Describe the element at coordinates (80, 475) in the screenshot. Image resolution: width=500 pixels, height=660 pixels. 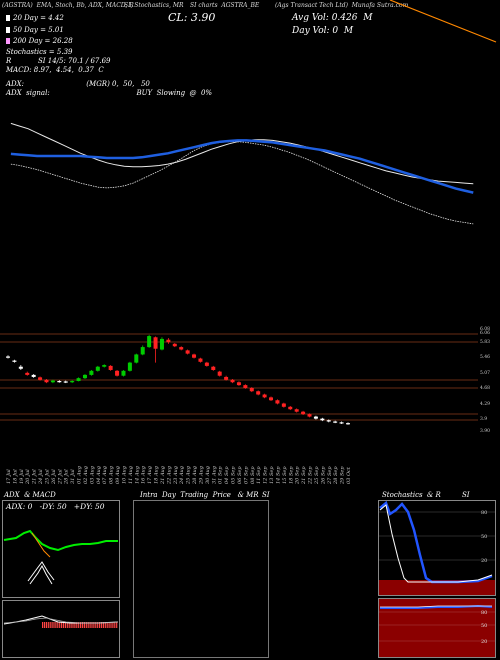
I see `date-label: 01 Aug` at that location.